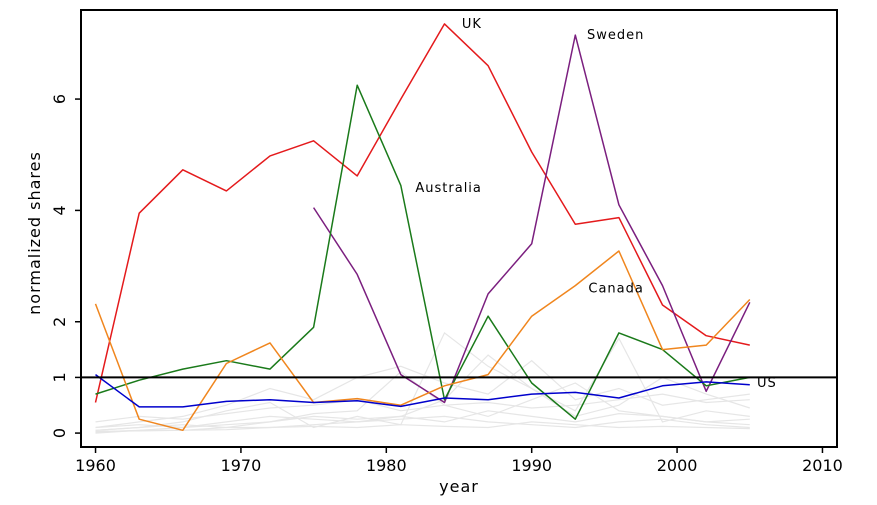  I want to click on y-tick-label-1: 1, so click(59, 377).